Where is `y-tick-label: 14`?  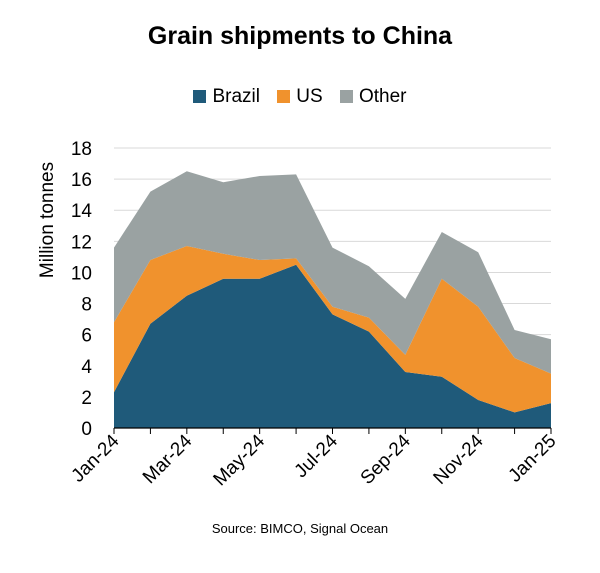
y-tick-label: 14 is located at coordinates (82, 211).